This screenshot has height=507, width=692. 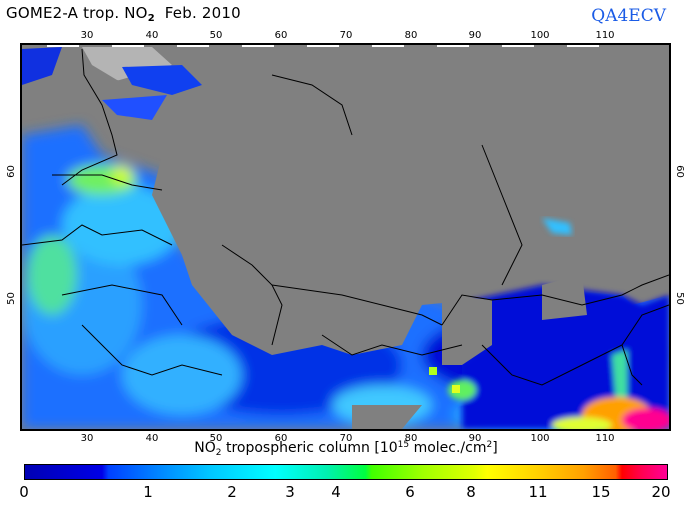 What do you see at coordinates (410, 492) in the screenshot?
I see `colorbar-tick: 6` at bounding box center [410, 492].